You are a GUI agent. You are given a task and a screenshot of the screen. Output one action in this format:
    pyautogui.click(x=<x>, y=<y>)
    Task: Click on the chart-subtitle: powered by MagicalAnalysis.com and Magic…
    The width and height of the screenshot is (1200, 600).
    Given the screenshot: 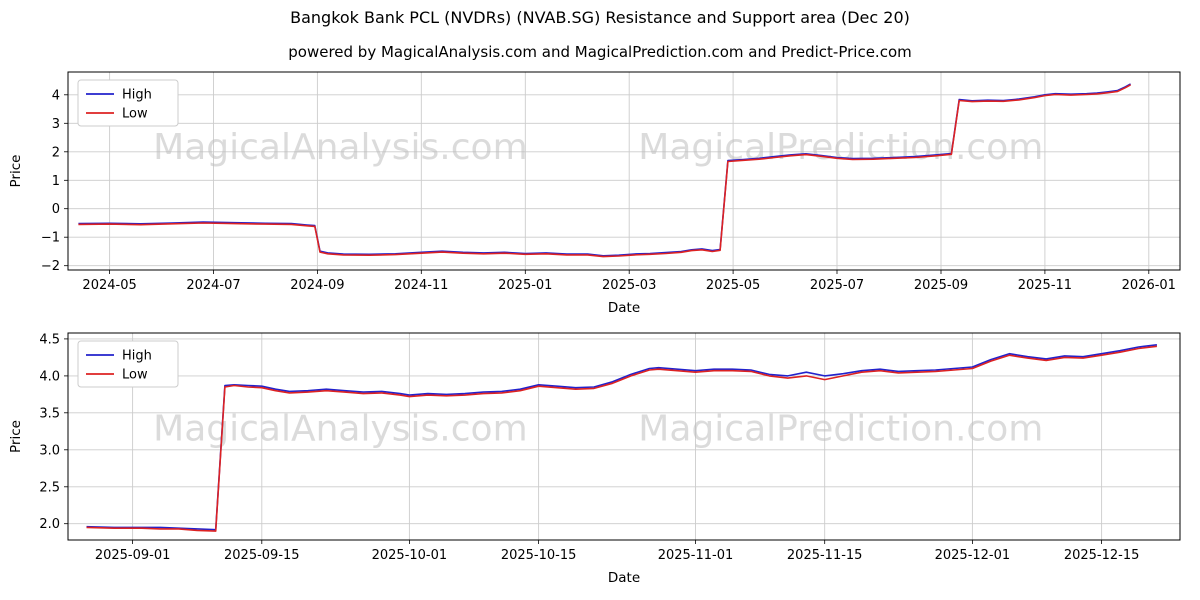 What is the action you would take?
    pyautogui.click(x=600, y=52)
    